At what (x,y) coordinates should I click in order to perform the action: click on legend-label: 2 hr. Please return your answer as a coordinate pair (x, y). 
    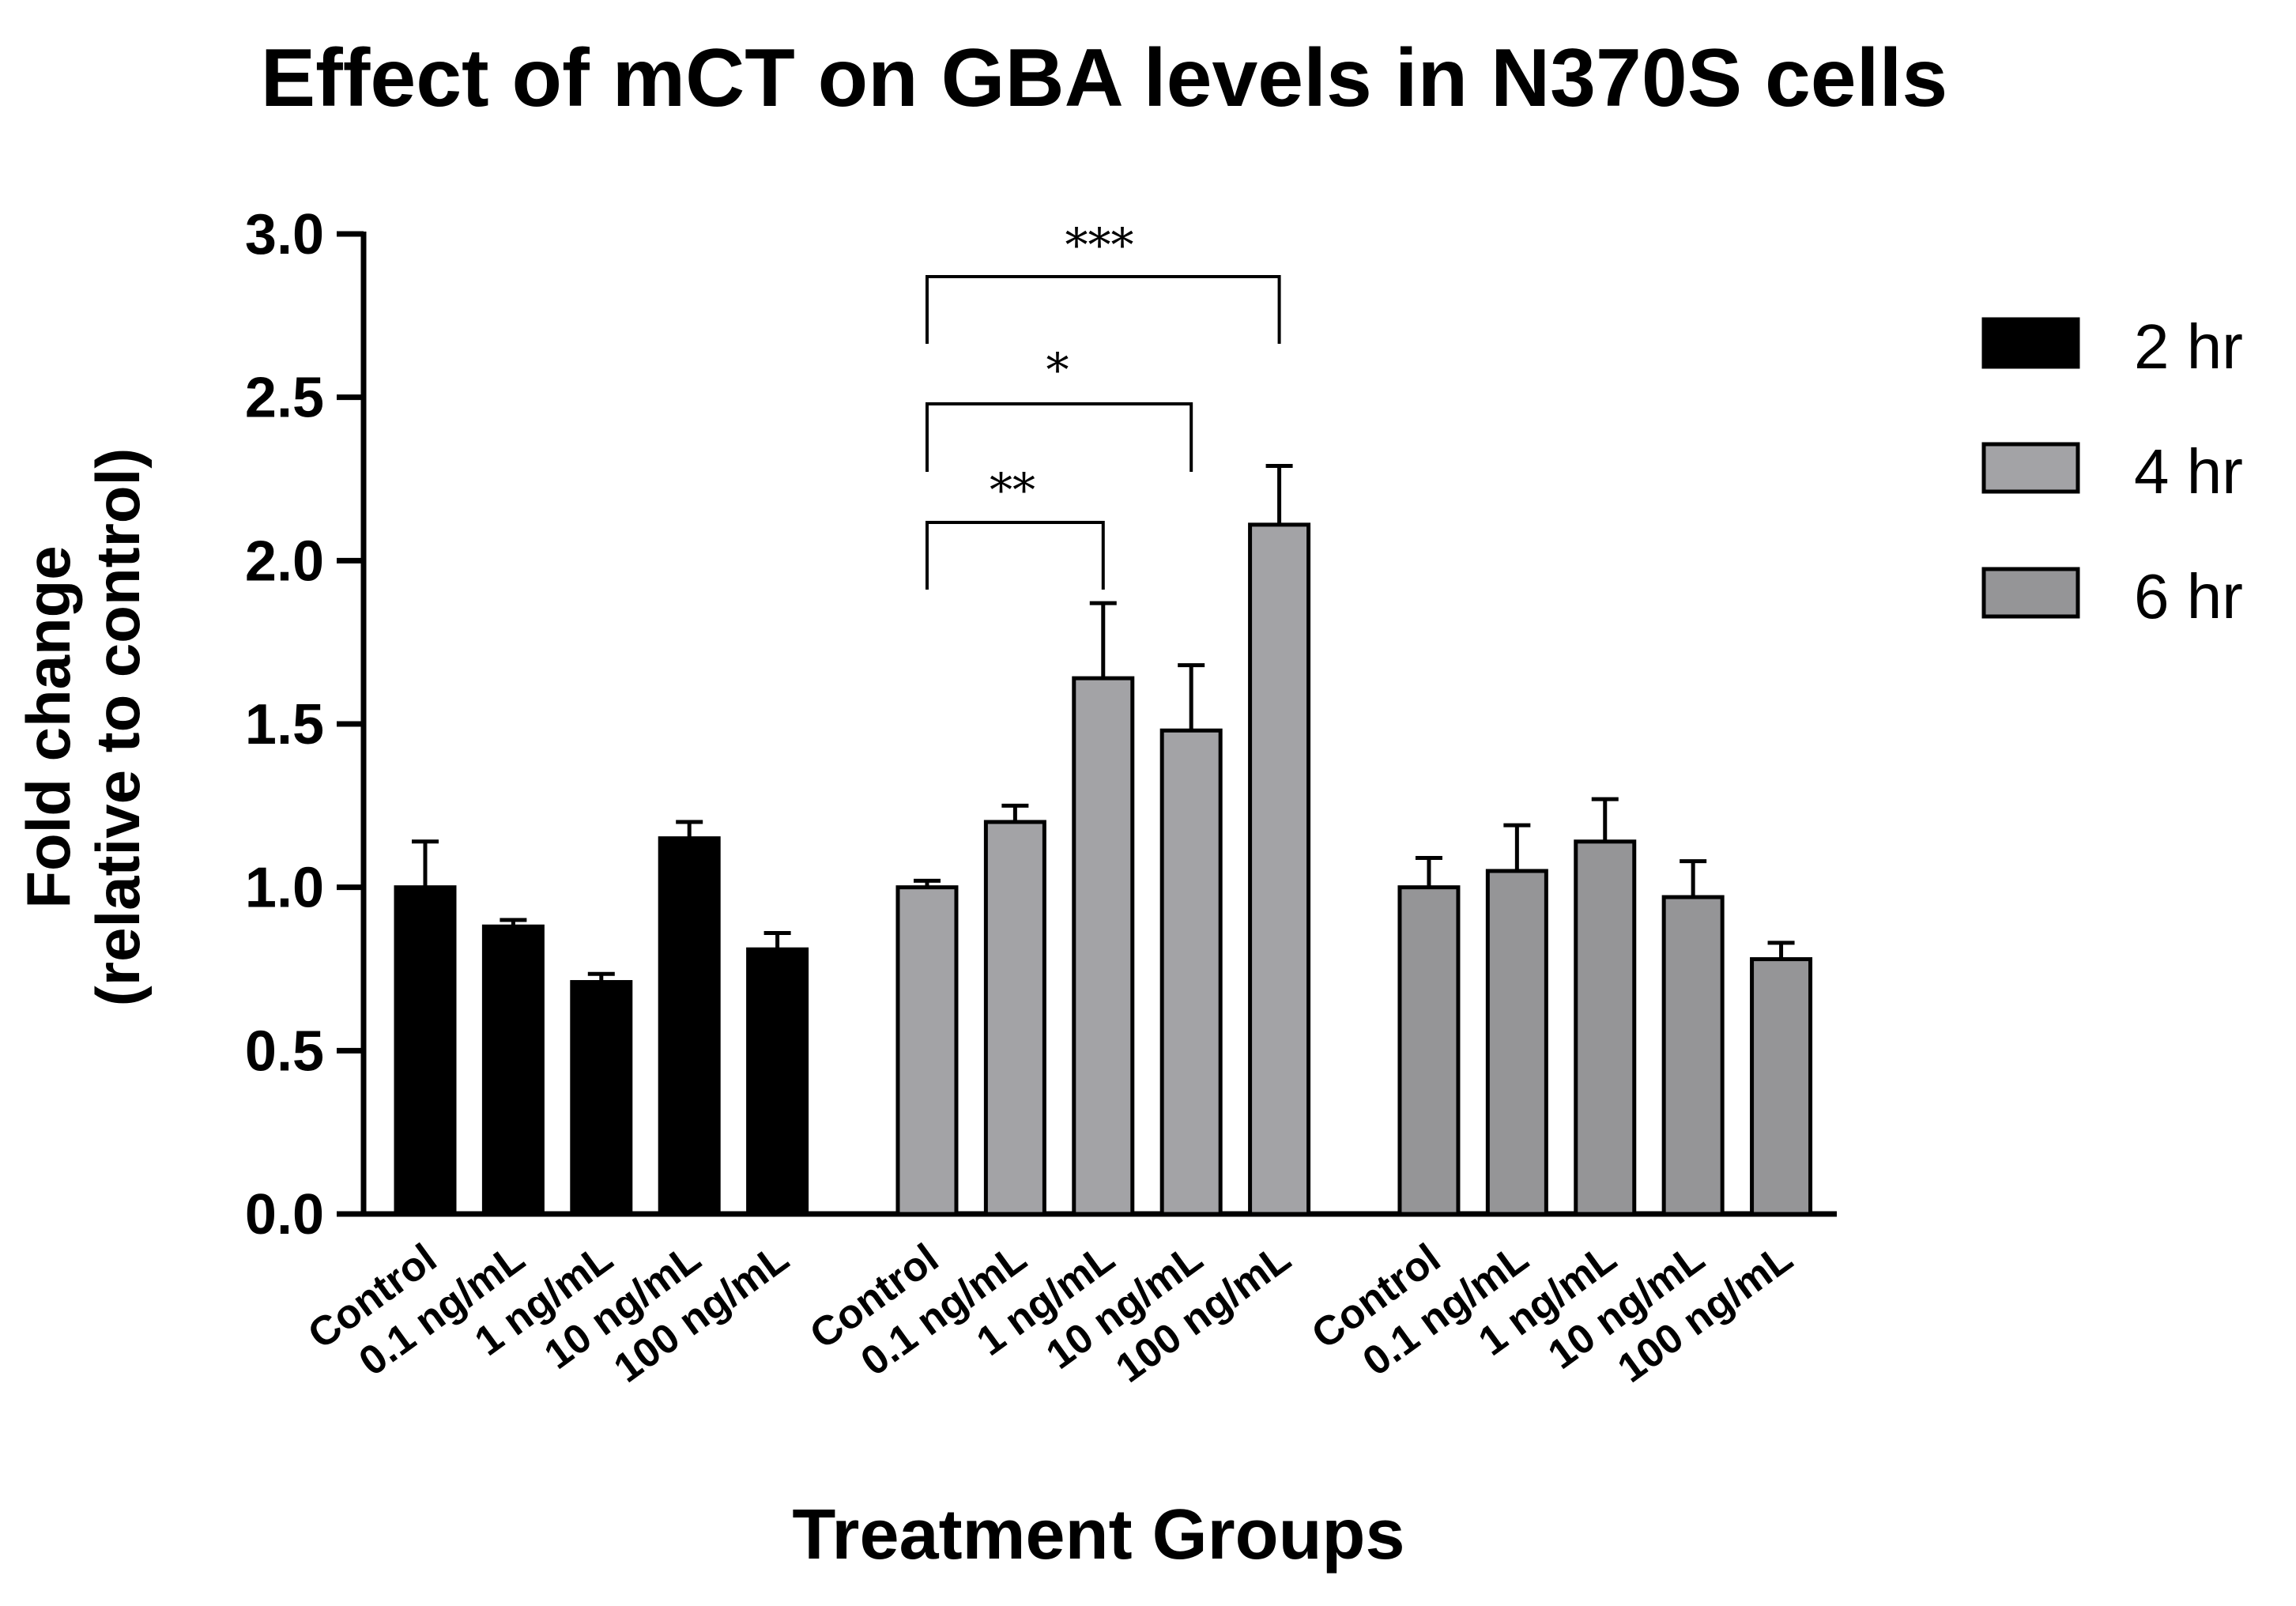
    Looking at the image, I should click on (2188, 346).